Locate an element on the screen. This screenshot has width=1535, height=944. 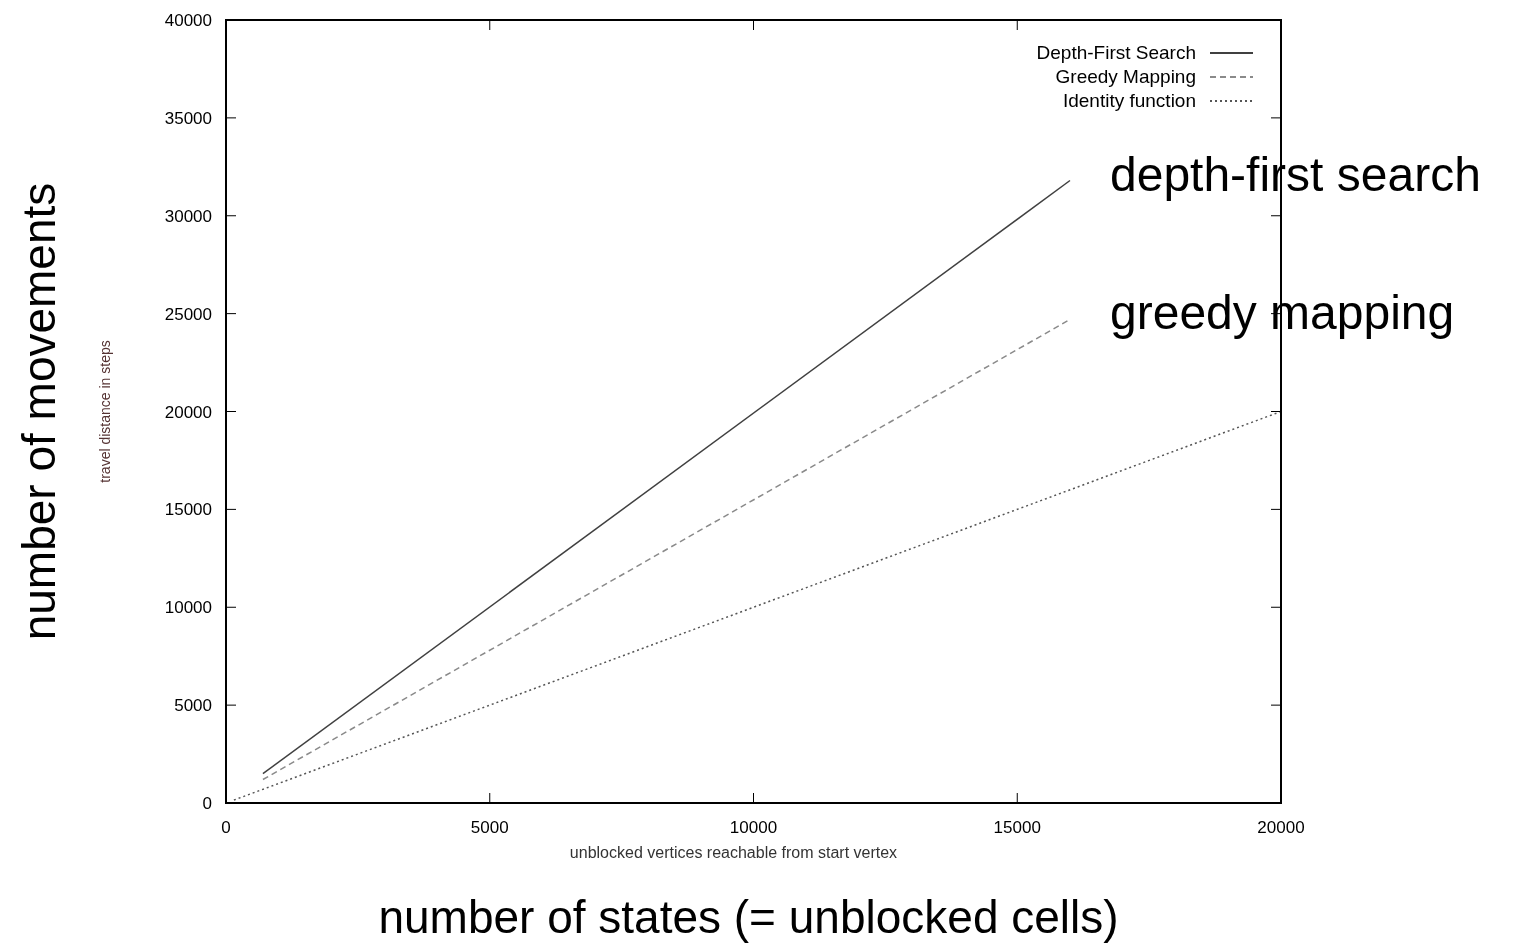
text: number of movements is located at coordinates (39, 411).